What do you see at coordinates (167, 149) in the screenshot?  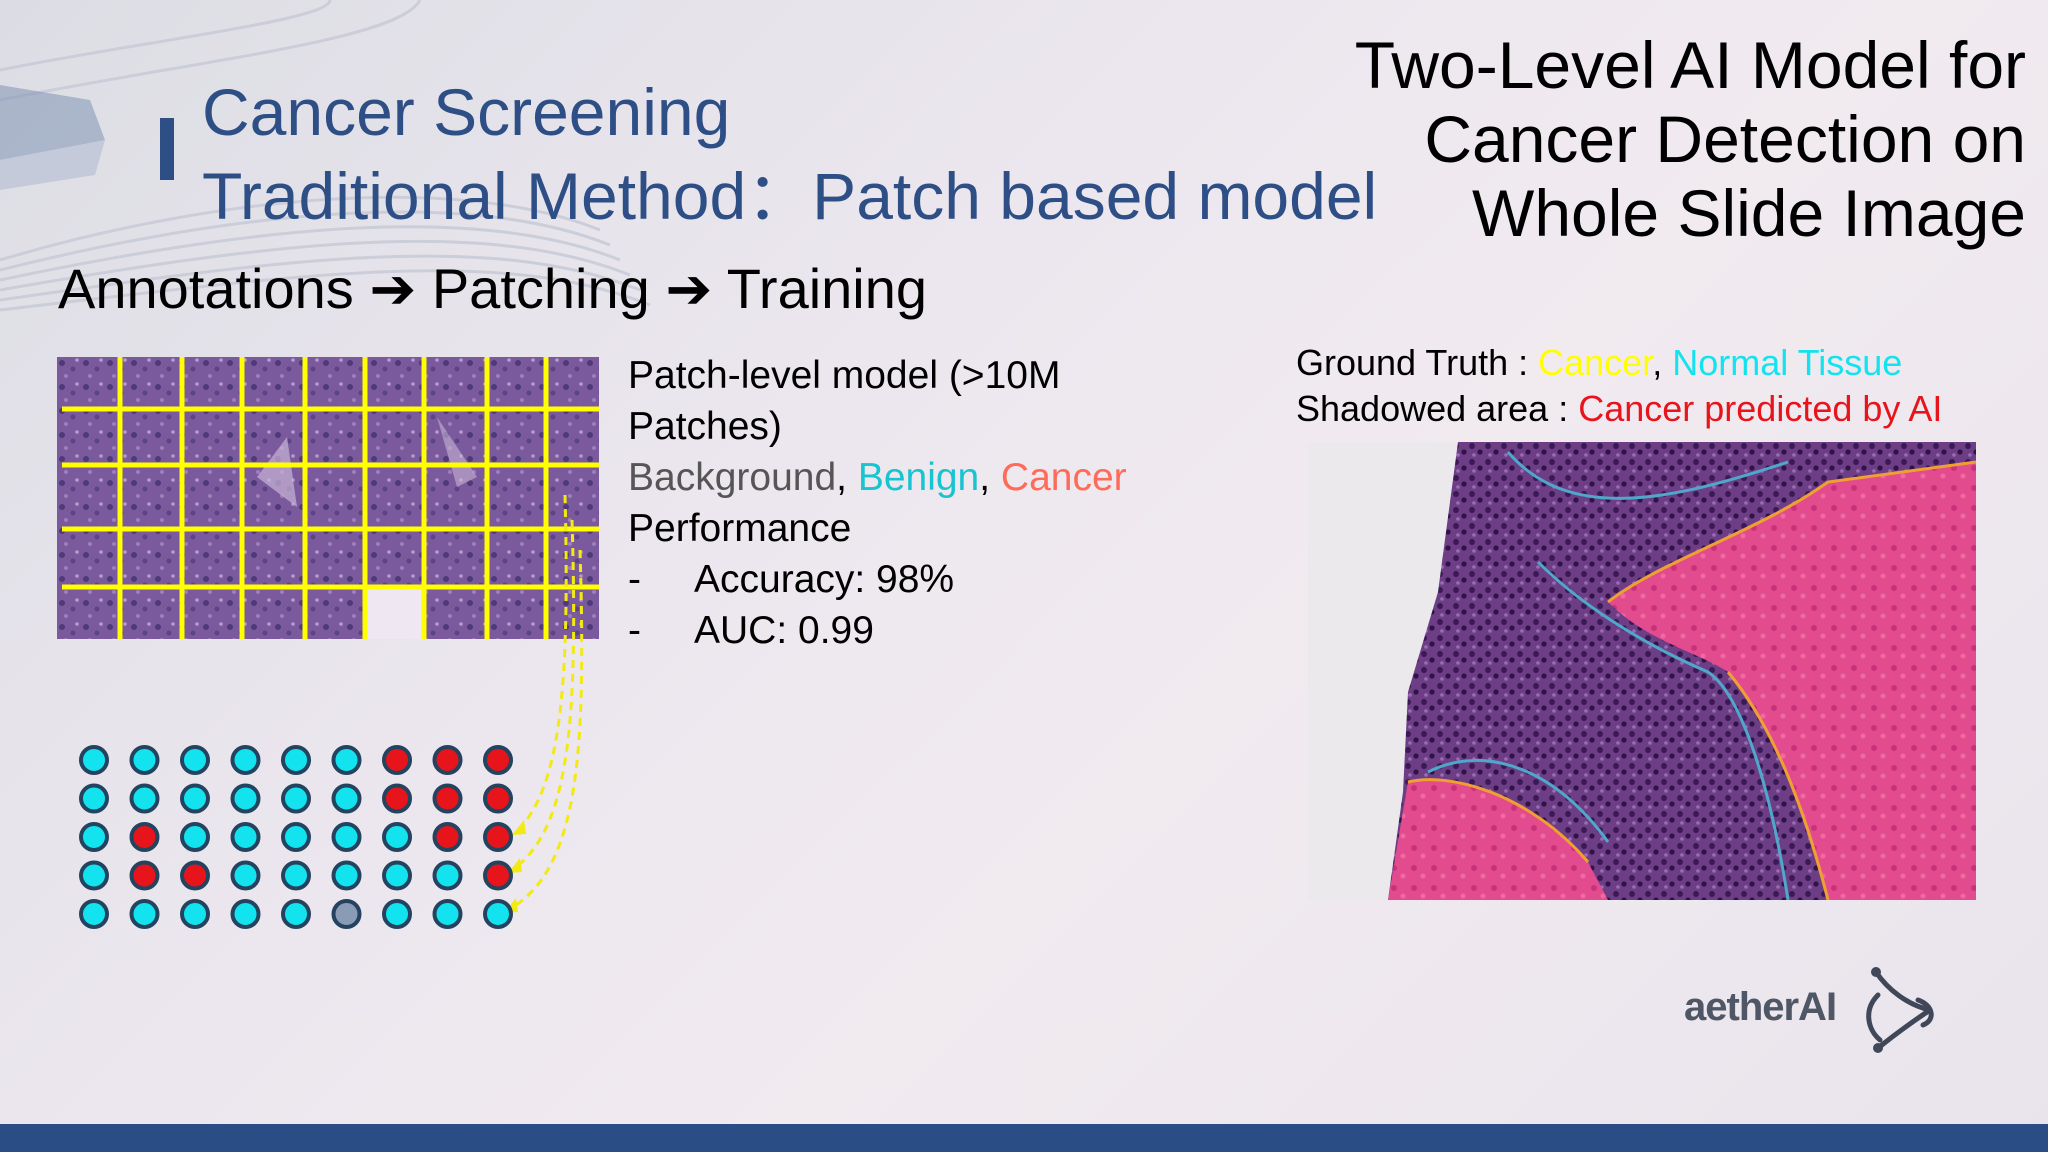 I see `title-accent-bar` at bounding box center [167, 149].